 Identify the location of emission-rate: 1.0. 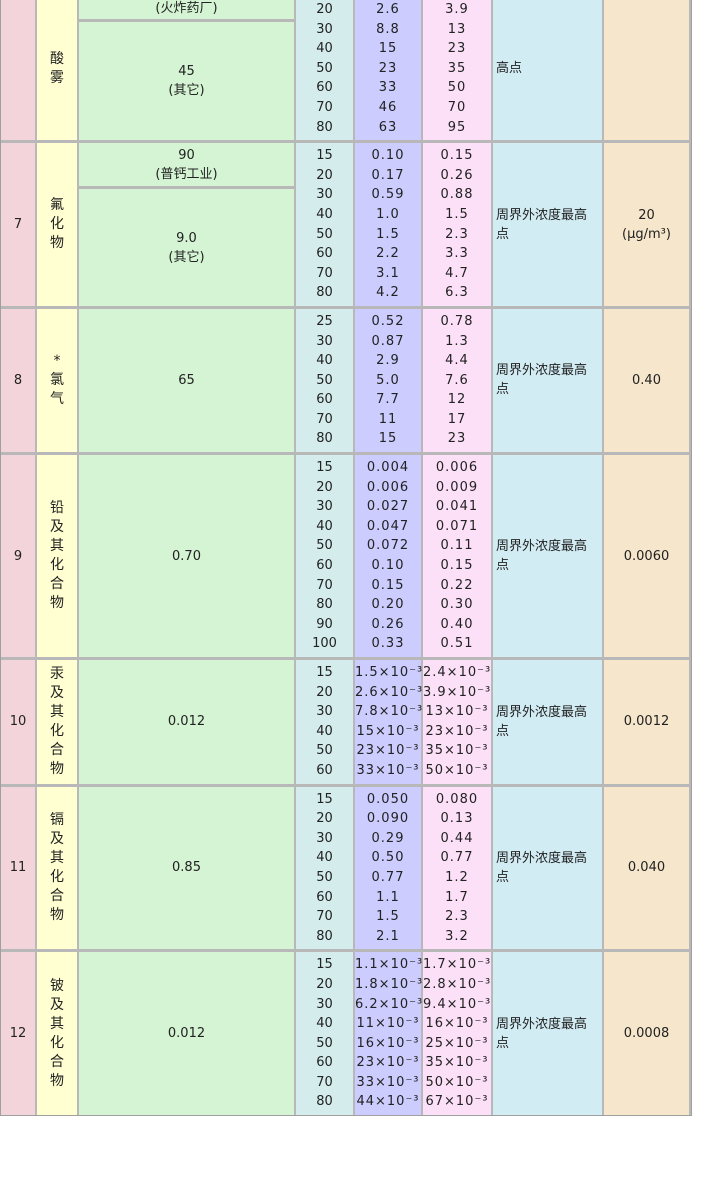
(388, 214).